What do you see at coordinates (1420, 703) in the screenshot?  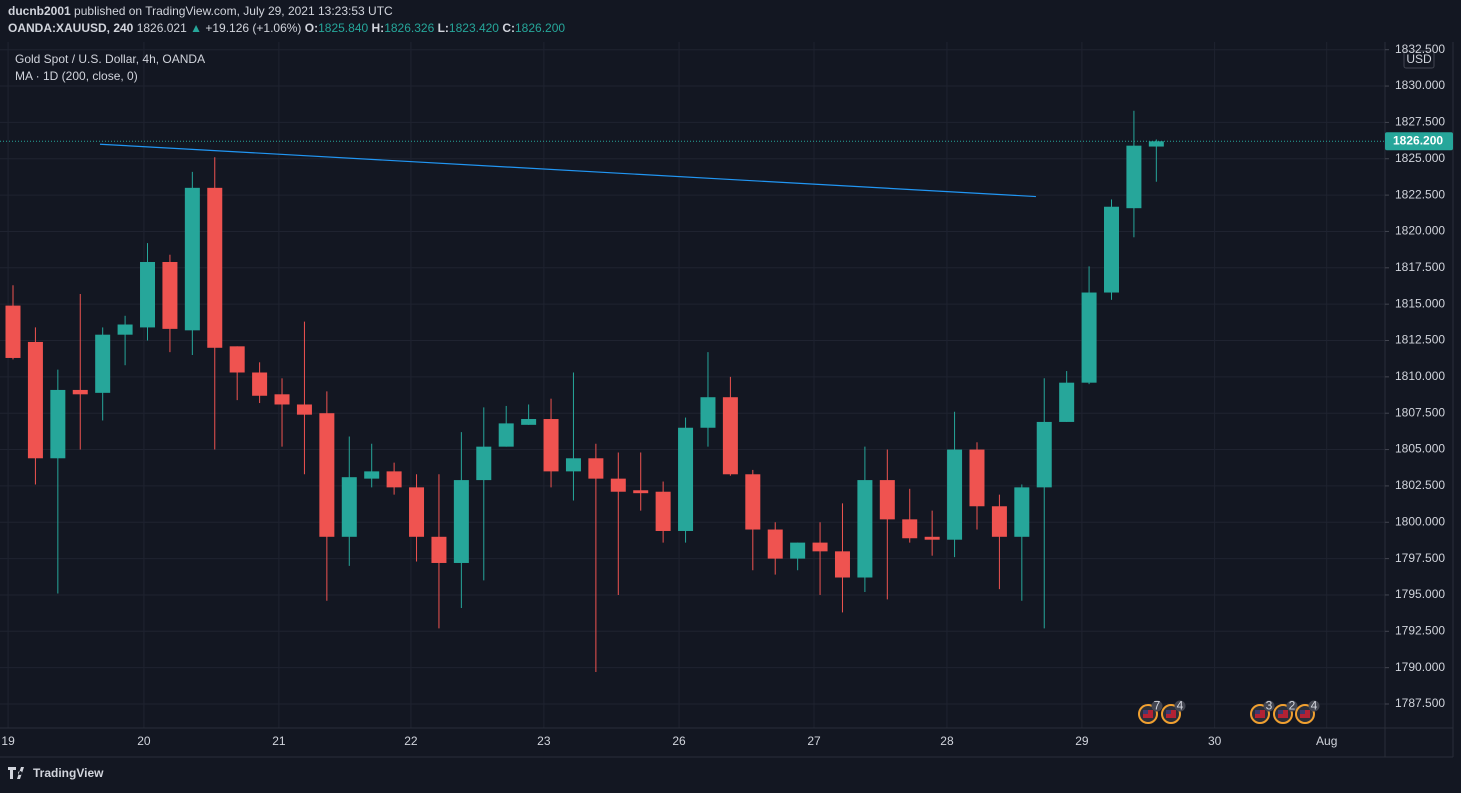 I see `y-tick-label: 1787.500` at bounding box center [1420, 703].